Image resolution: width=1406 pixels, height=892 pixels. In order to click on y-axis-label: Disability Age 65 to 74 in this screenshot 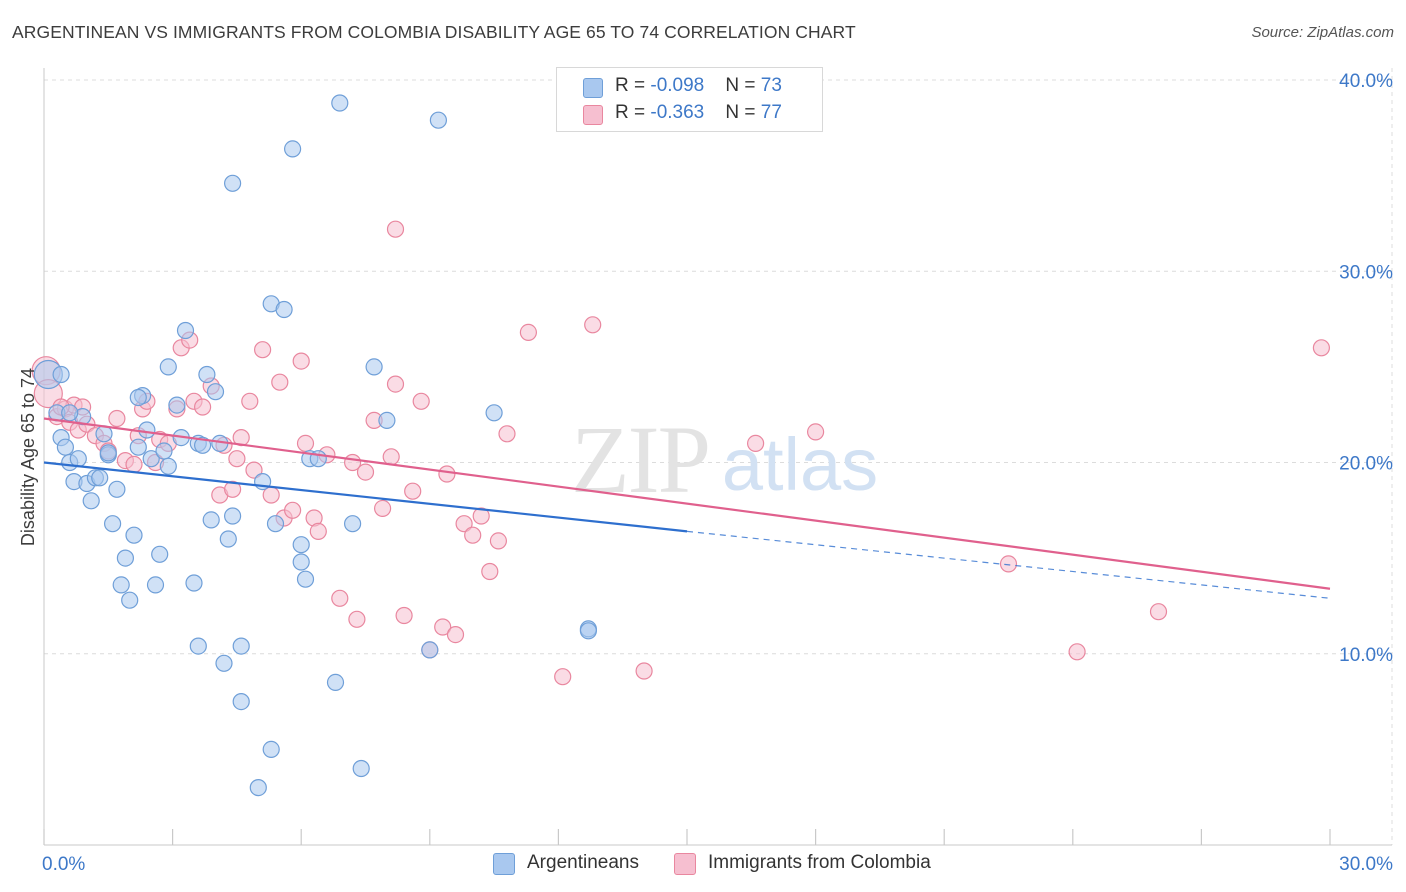, I will do `click(28, 457)`.